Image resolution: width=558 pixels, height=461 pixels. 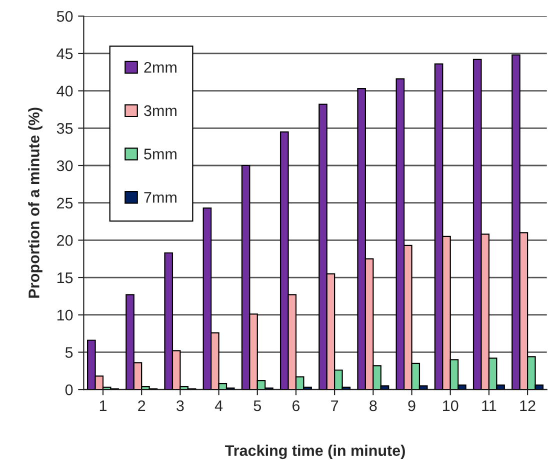 What do you see at coordinates (373, 406) in the screenshot?
I see `x-tick-label: 8` at bounding box center [373, 406].